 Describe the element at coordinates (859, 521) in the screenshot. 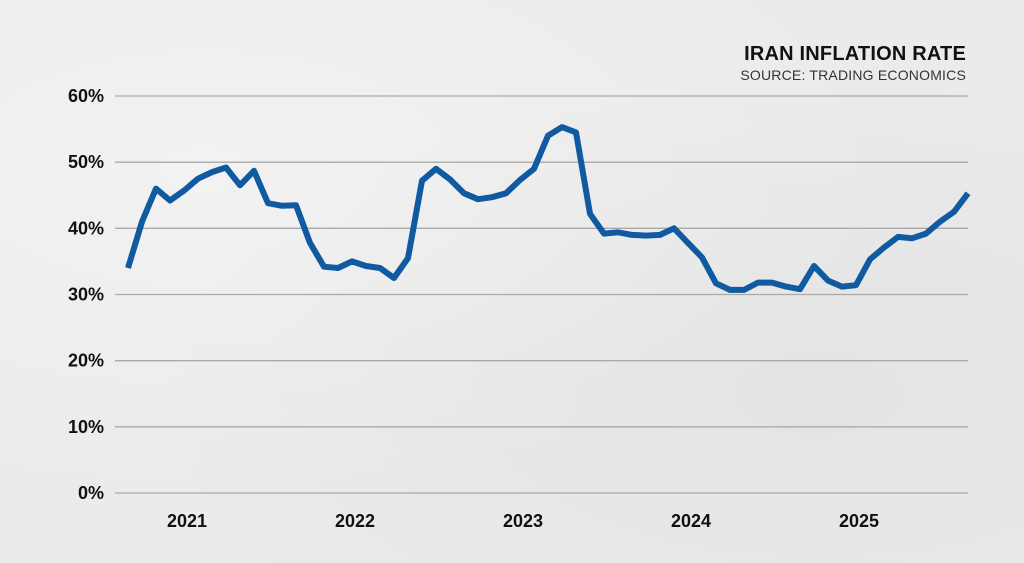

I see `x-tick-label: 2025` at that location.